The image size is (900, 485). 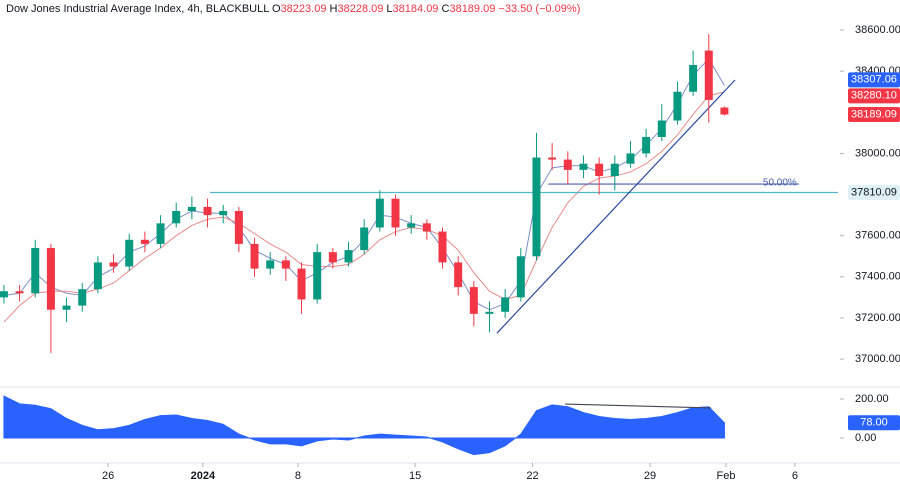 What do you see at coordinates (726, 476) in the screenshot?
I see `x-tick-label: Feb` at bounding box center [726, 476].